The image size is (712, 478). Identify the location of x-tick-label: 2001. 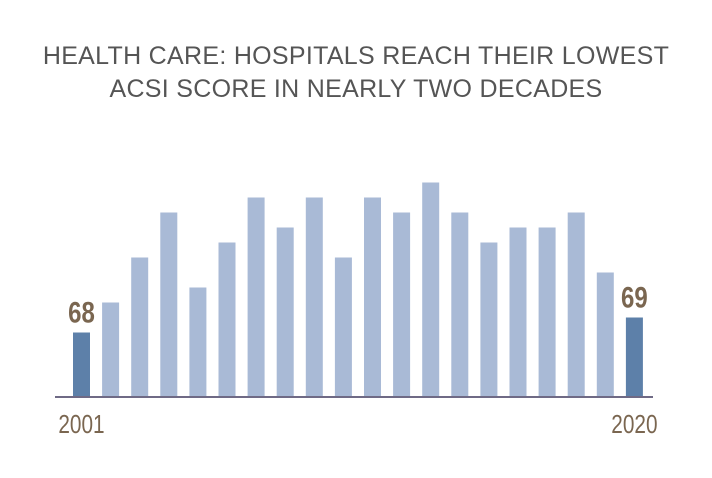
(81, 424).